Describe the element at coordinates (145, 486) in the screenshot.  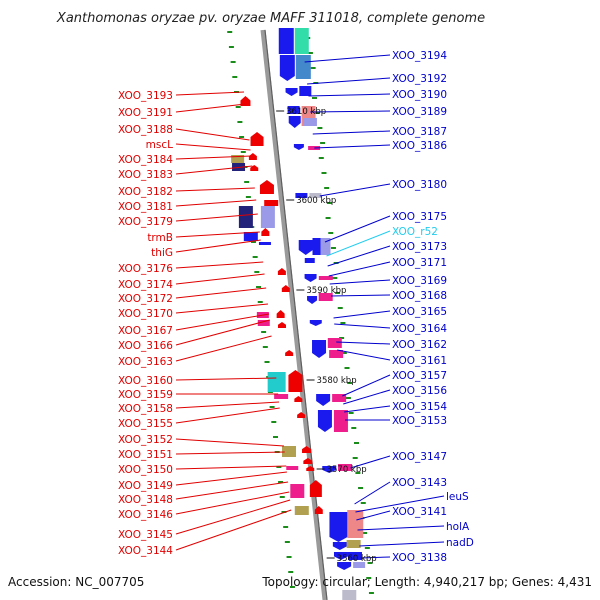
I see `left-gene-label: XOO_3149` at that location.